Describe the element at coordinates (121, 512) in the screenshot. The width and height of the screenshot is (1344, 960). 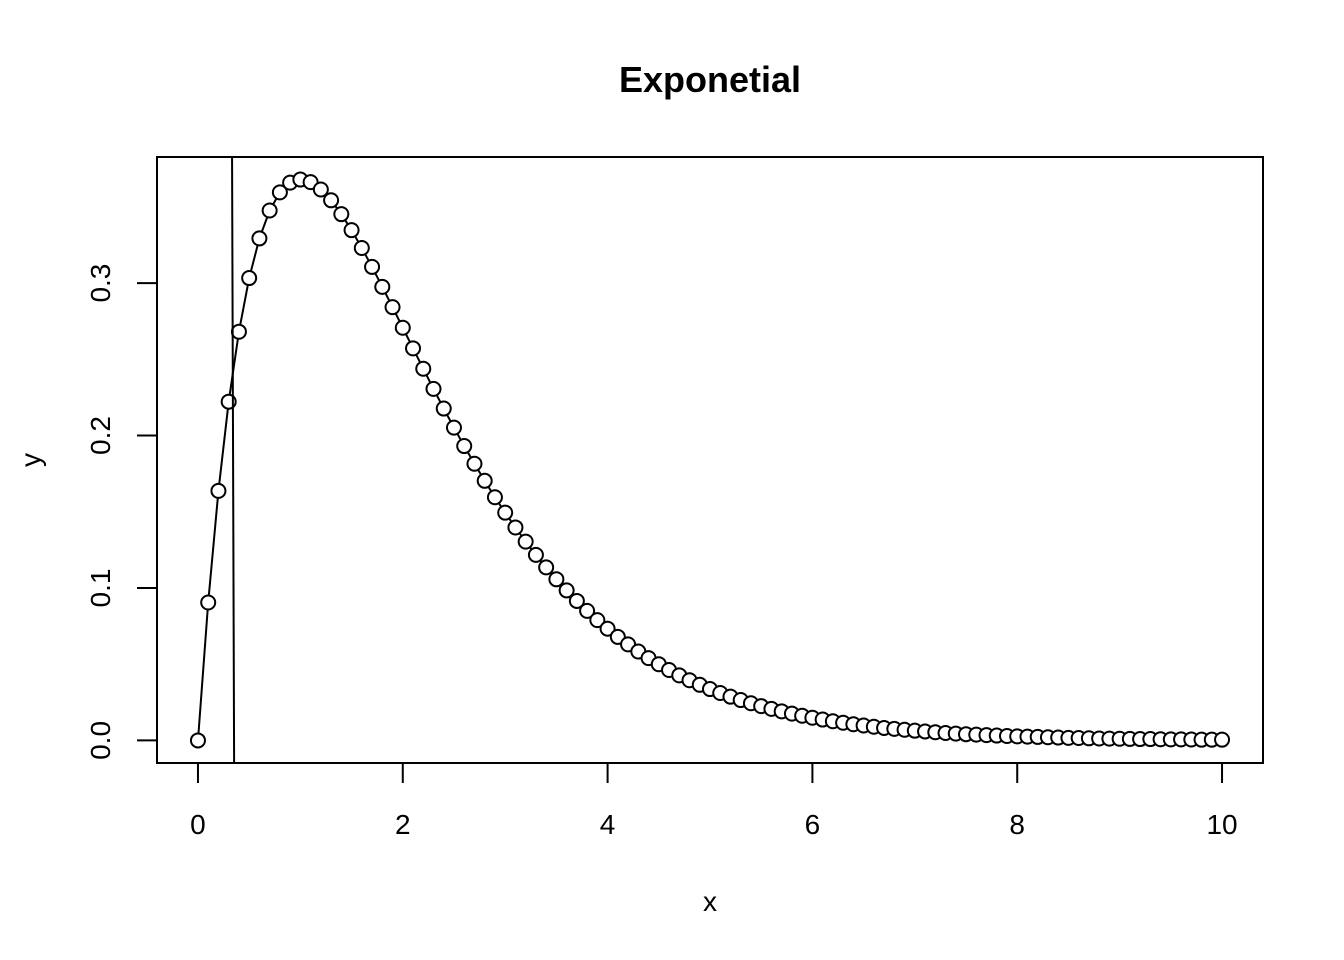
I see `y-axis: 0.0 0.1 0.2 0.3` at that location.